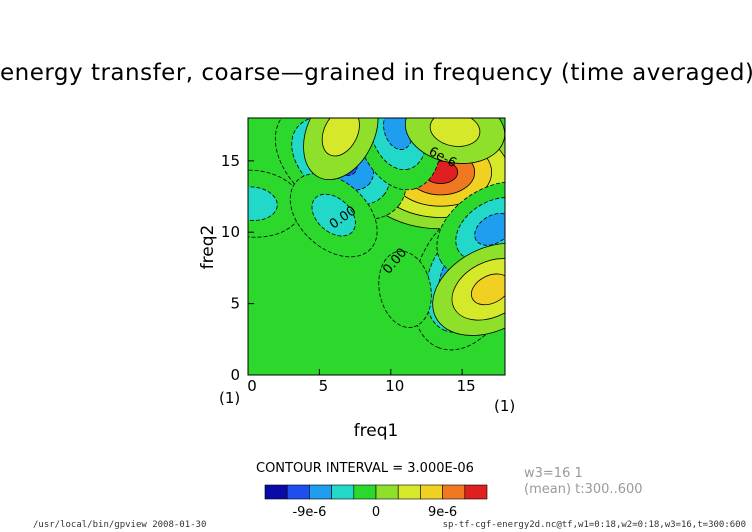 The height and width of the screenshot is (532, 752). I want to click on x-tick-label: 15, so click(466, 386).